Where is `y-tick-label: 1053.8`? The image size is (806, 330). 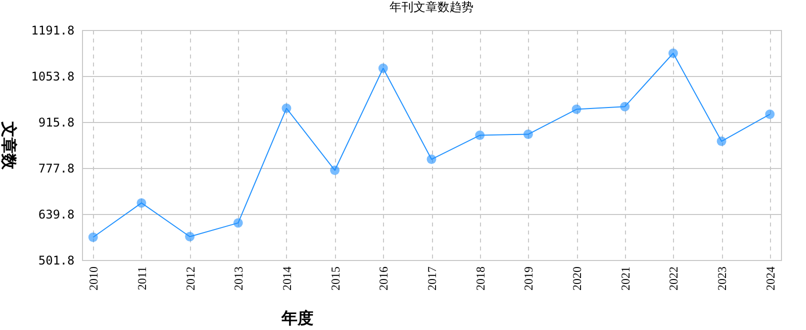
y-tick-label: 1053.8 is located at coordinates (52, 77).